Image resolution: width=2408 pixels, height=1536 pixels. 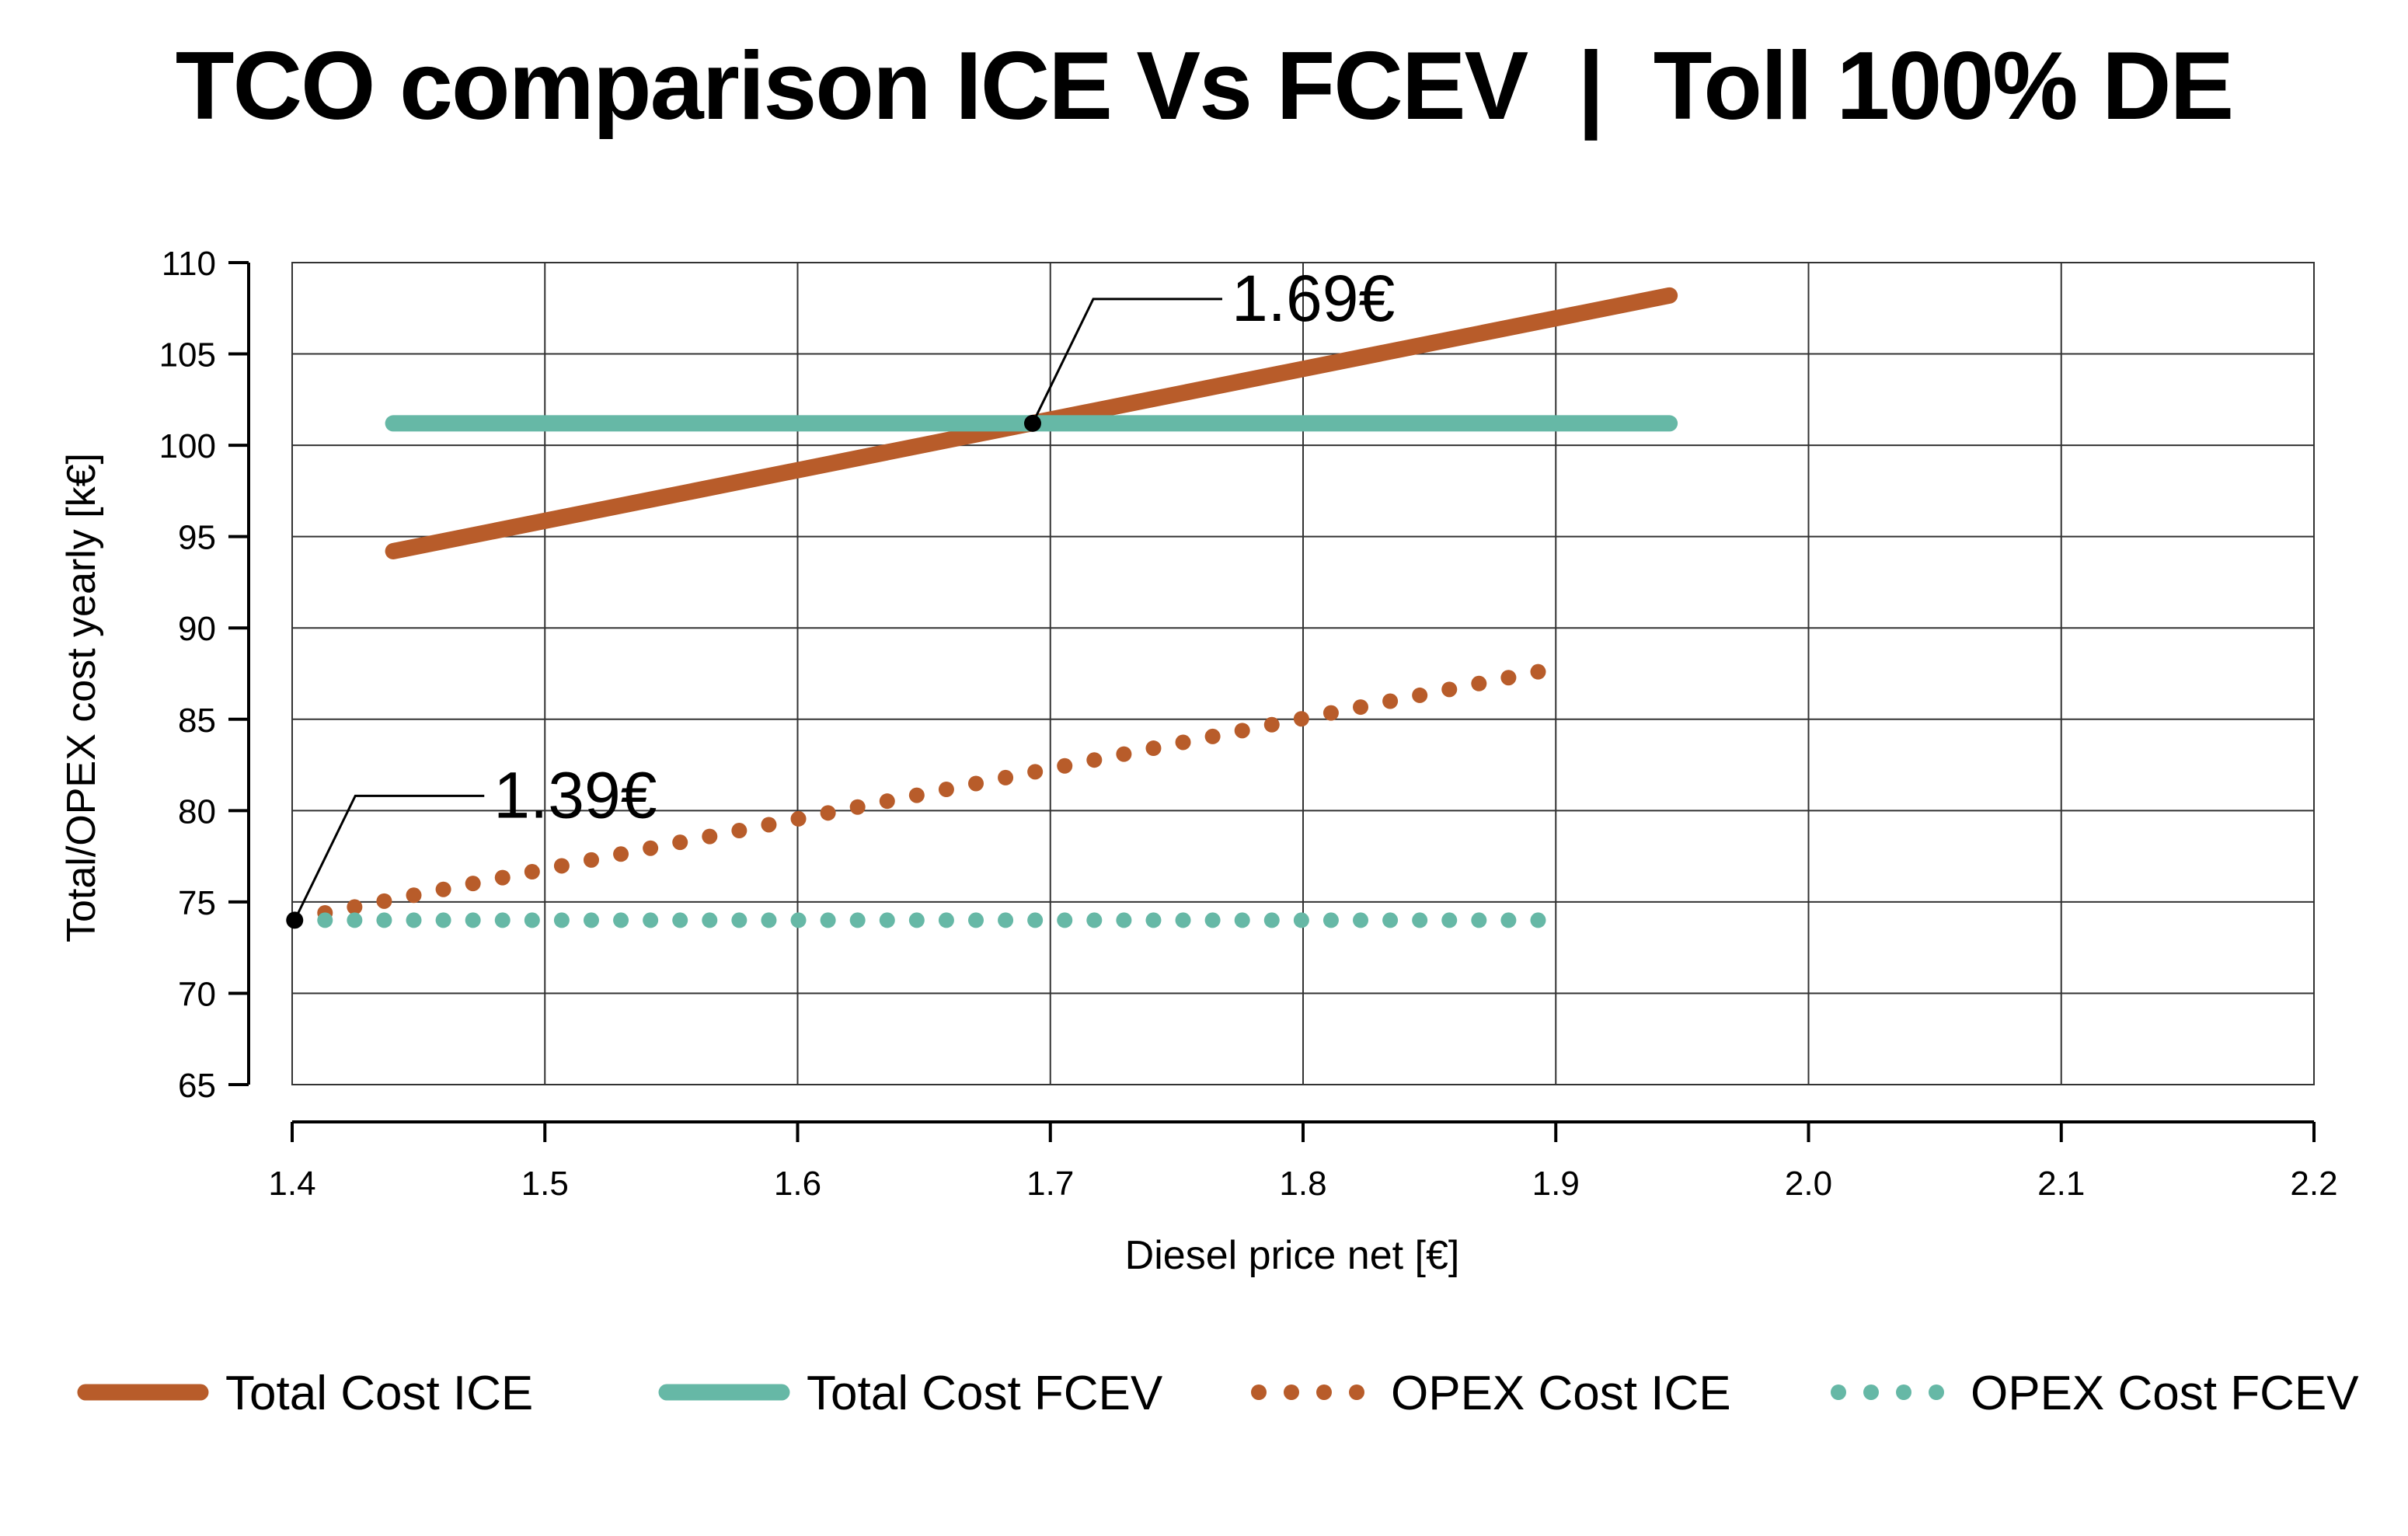 I want to click on legend-label: OPEX Cost FCEV, so click(x=2165, y=1393).